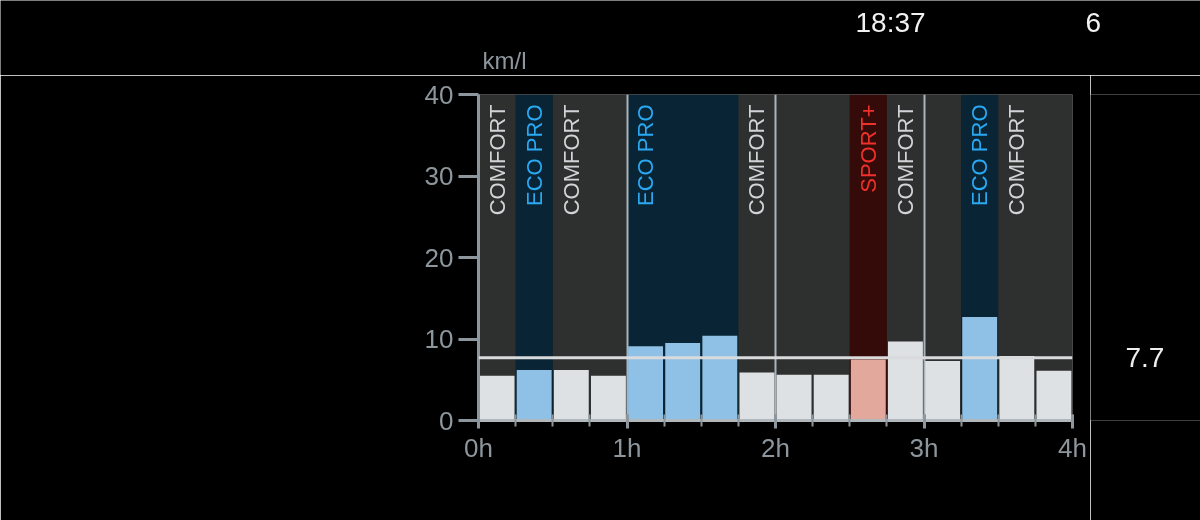 This screenshot has height=520, width=1200. I want to click on x-tick-label: 3h, so click(924, 447).